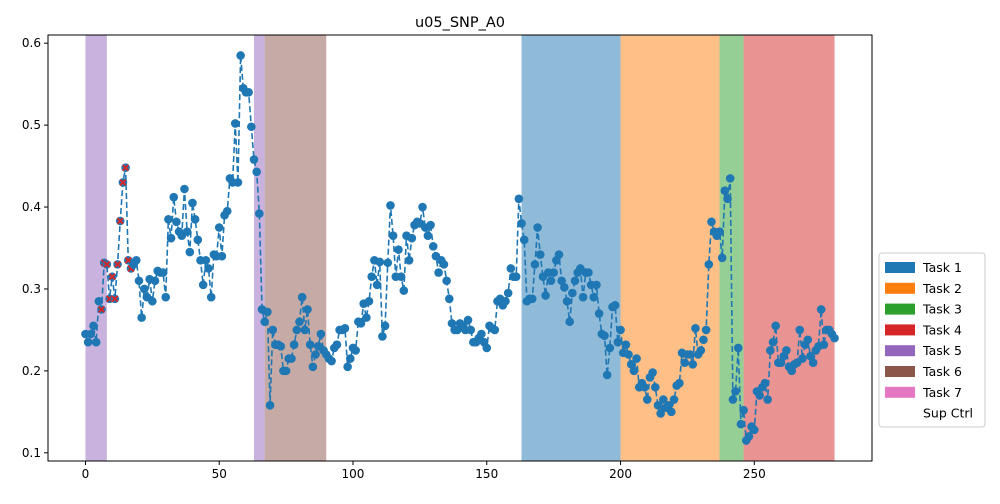  Describe the element at coordinates (353, 474) in the screenshot. I see `x-tick-label: 100` at that location.